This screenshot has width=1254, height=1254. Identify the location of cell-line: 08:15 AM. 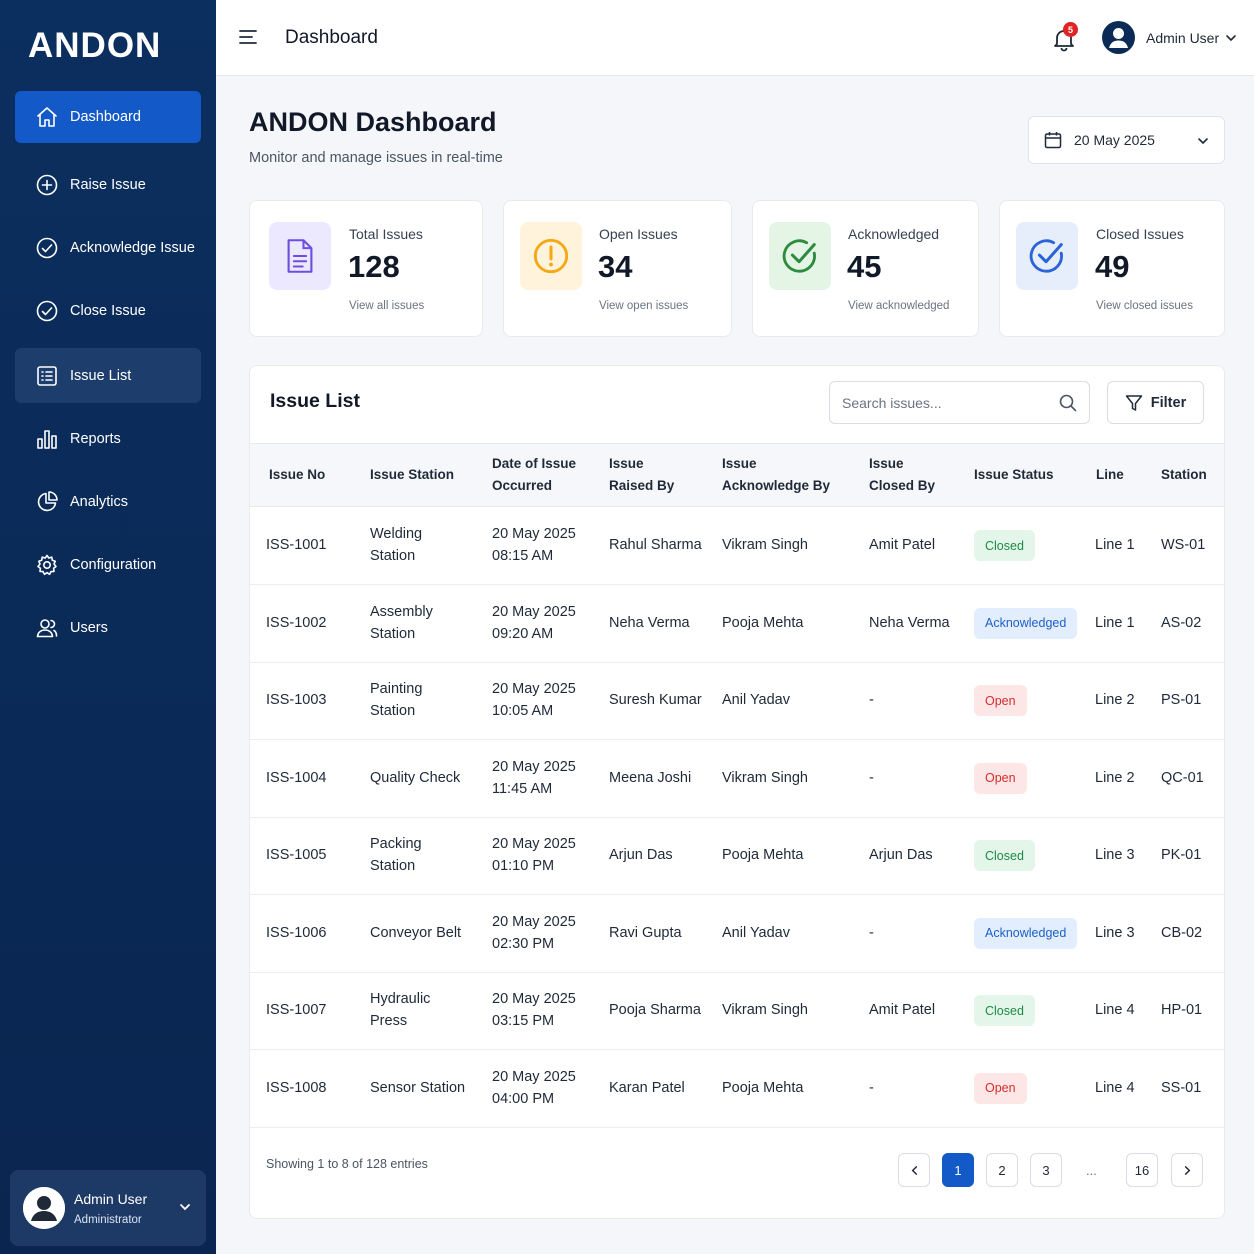
(523, 556).